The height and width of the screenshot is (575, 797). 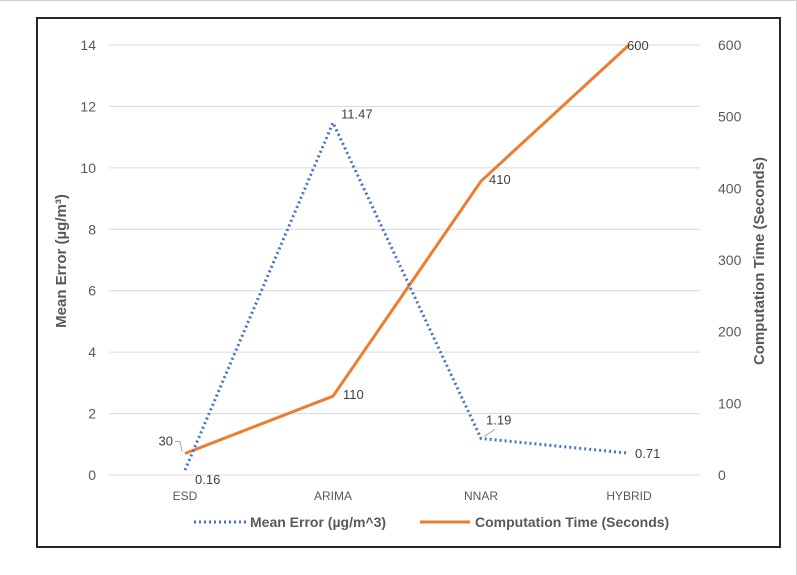 I want to click on y-tick-left-label: 2, so click(x=92, y=414).